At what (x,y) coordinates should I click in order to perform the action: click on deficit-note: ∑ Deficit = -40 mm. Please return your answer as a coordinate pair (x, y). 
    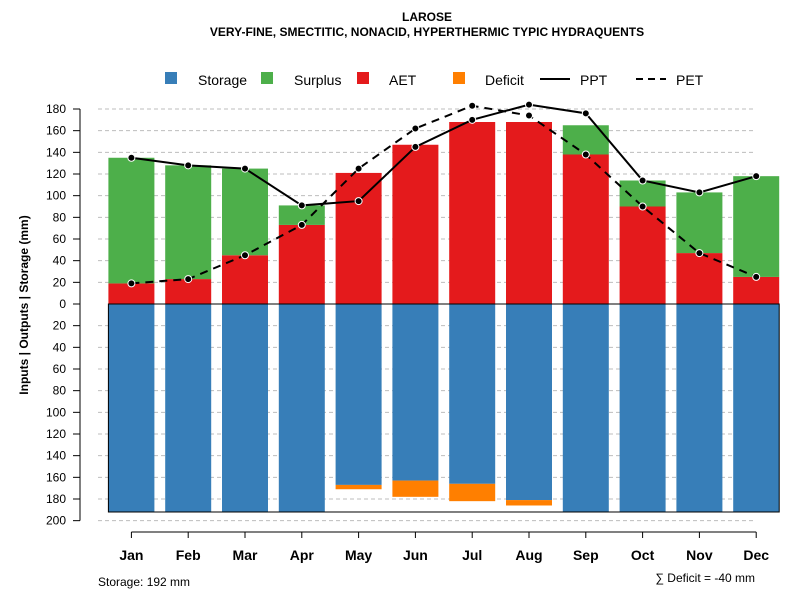
    Looking at the image, I should click on (705, 578).